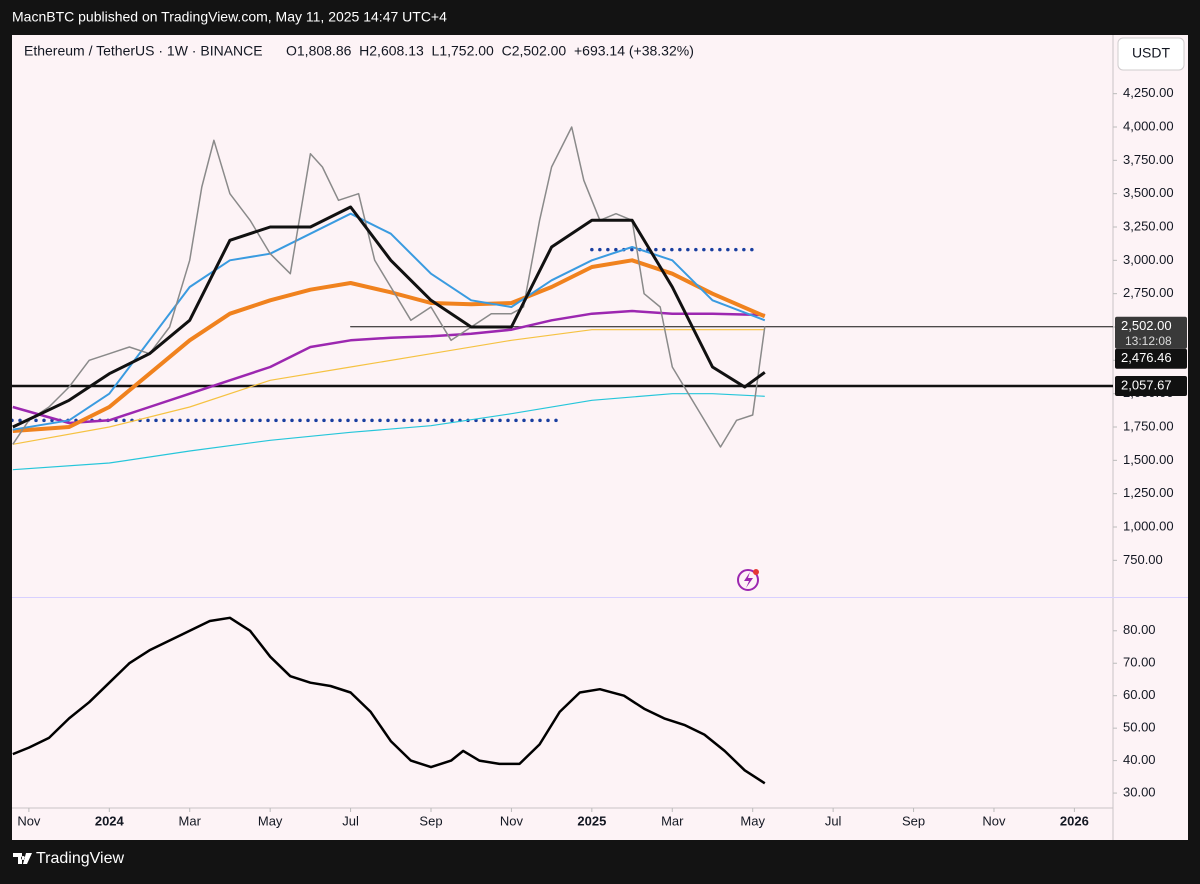 The width and height of the screenshot is (1200, 884). Describe the element at coordinates (1148, 492) in the screenshot. I see `y-tick-label: 1,250.00` at that location.